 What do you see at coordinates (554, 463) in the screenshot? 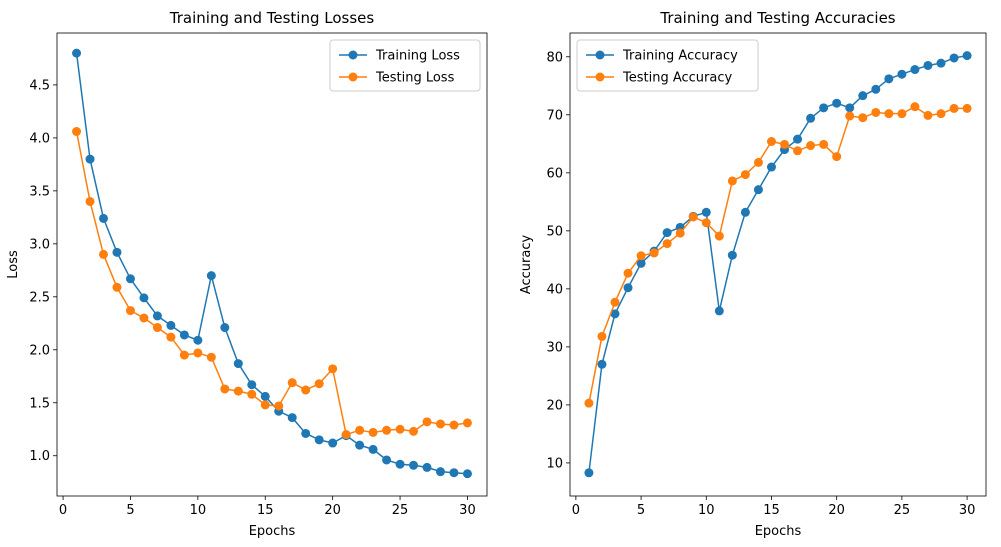
I see `y-tick-label: 10` at bounding box center [554, 463].